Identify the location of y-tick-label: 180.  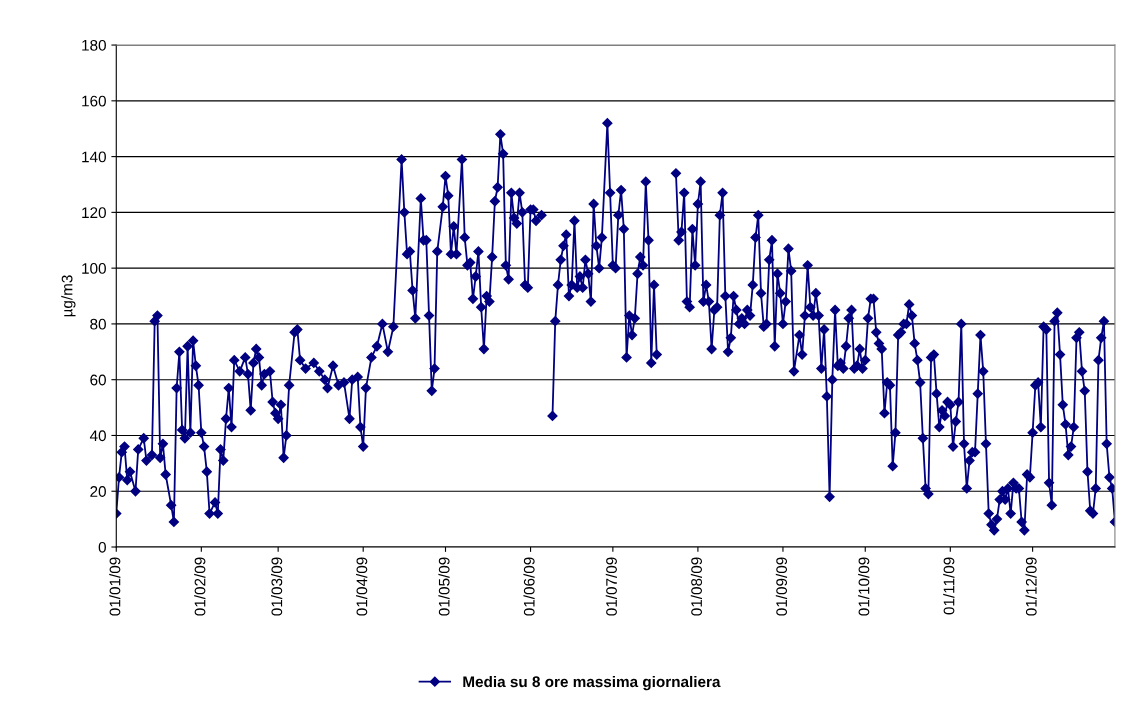
(94, 45).